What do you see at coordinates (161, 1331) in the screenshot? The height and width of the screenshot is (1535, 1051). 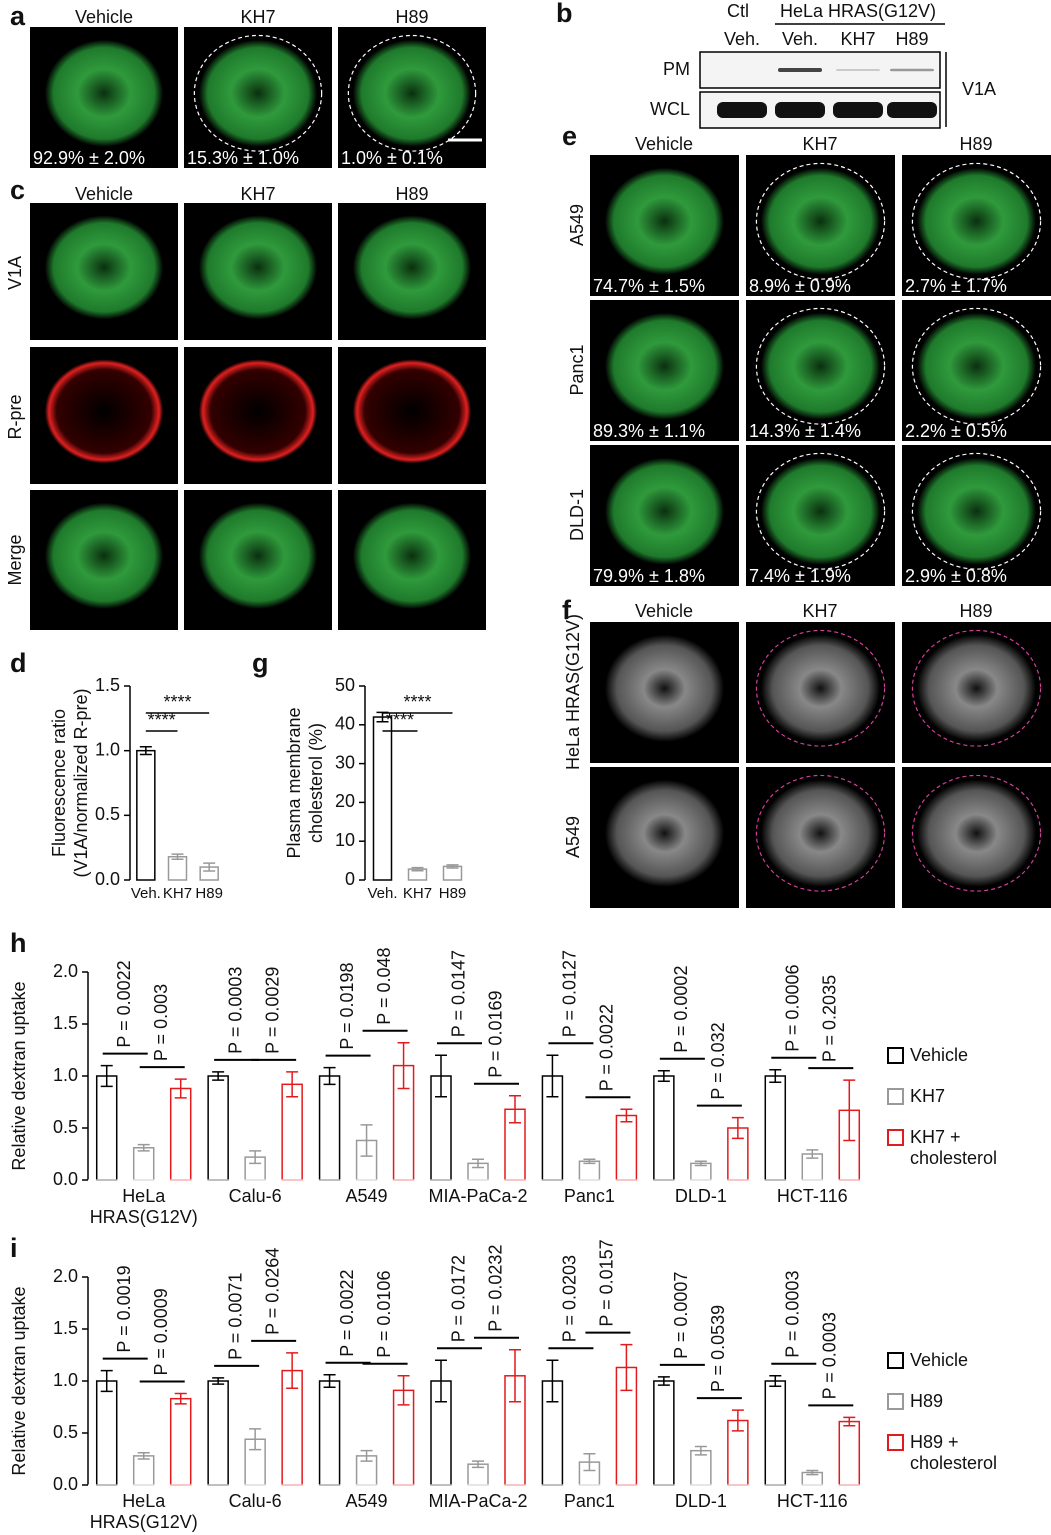 I see `p-value: P = 0.0009` at bounding box center [161, 1331].